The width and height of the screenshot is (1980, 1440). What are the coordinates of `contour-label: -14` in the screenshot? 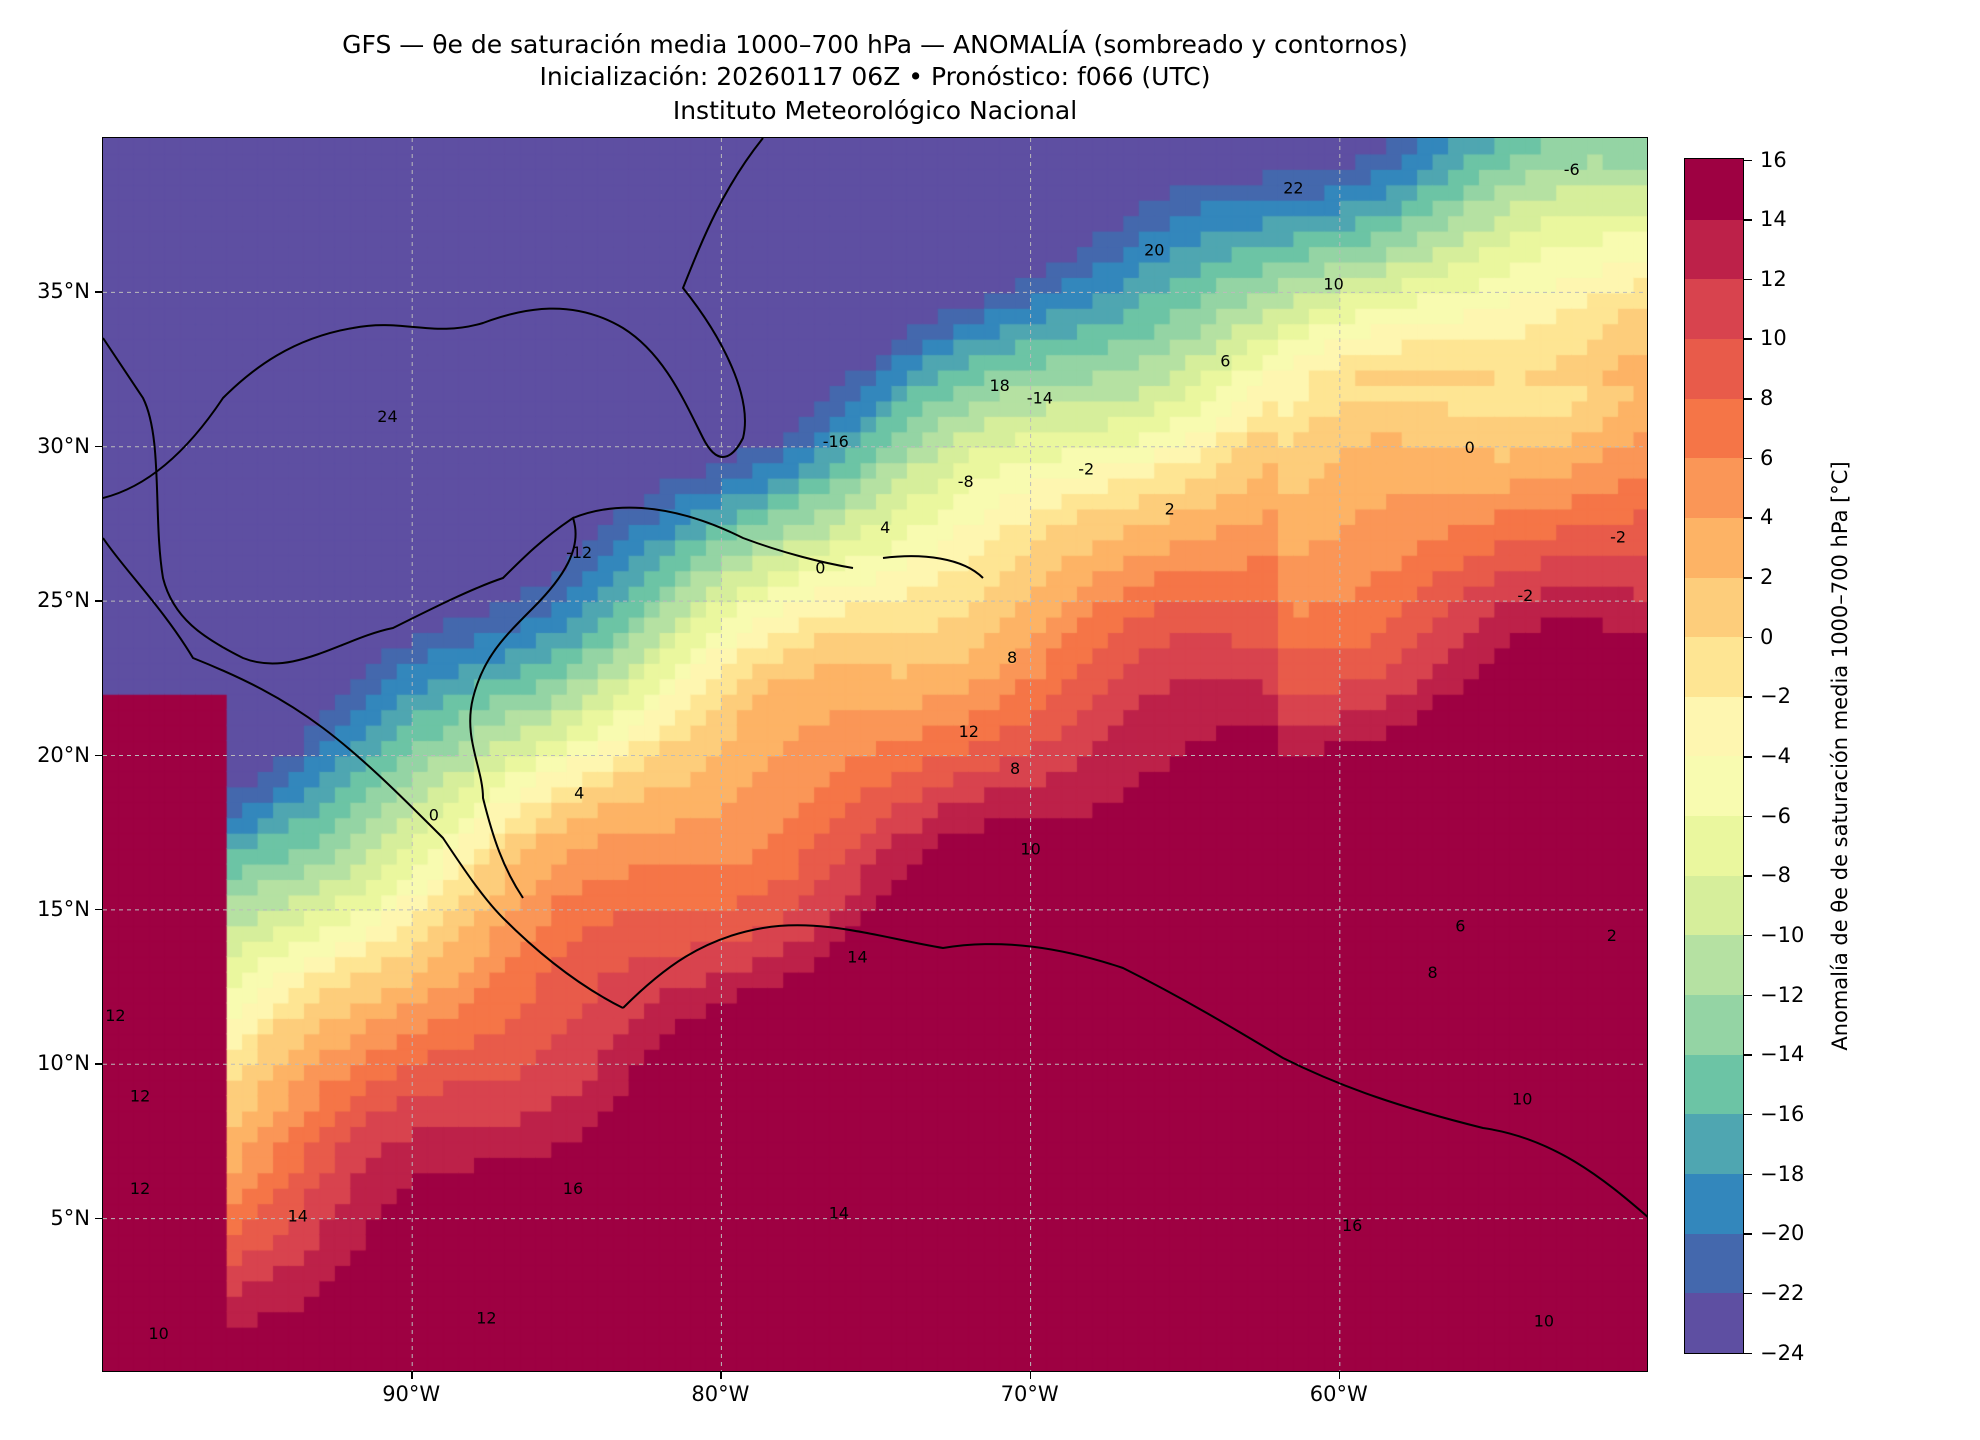 It's located at (1040, 398).